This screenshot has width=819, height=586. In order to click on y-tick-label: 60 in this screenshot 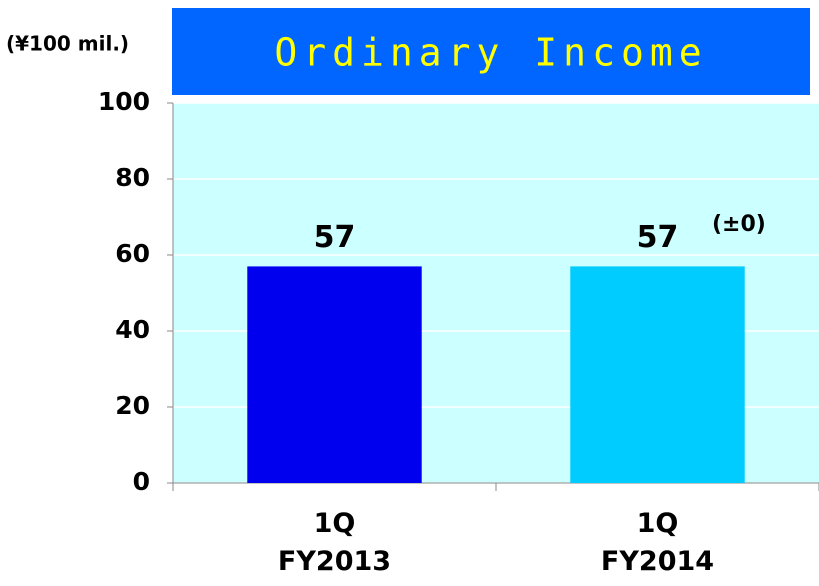, I will do `click(132, 253)`.